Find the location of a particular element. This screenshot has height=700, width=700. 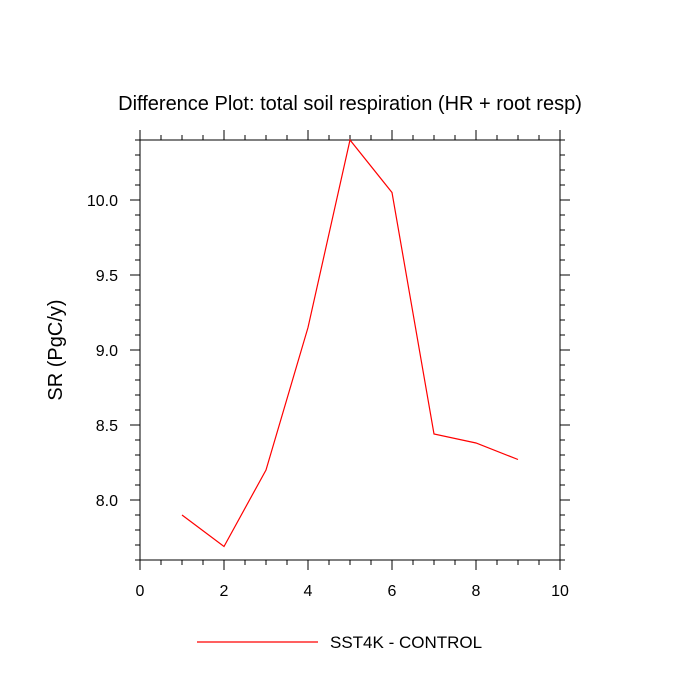

y-tick-label: 9.5 is located at coordinates (107, 276).